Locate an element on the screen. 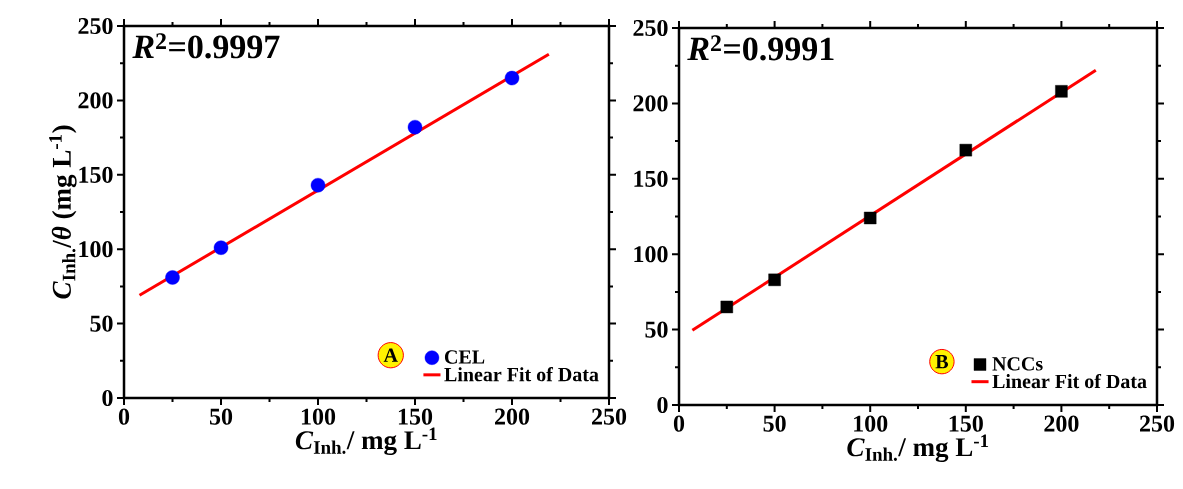 The image size is (1183, 489). chart-title: R$^{2}$=0.9997 is located at coordinates (206, 46).